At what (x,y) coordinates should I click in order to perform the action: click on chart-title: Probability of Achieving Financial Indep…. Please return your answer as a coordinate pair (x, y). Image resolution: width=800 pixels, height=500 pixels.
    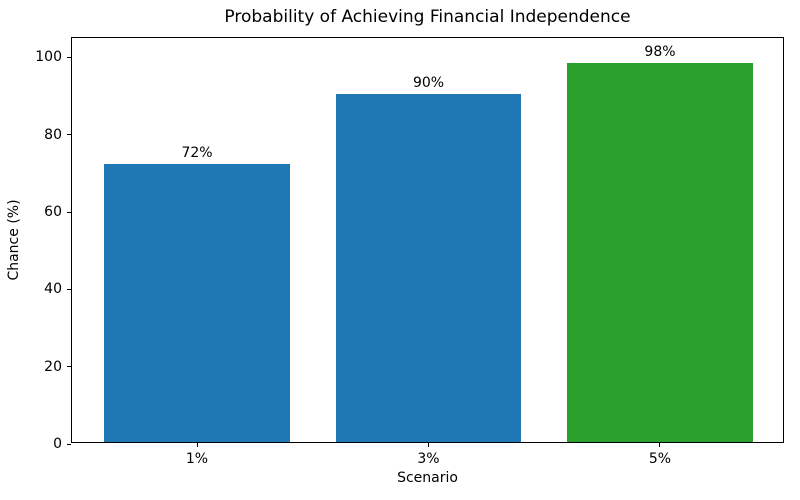
    Looking at the image, I should click on (427, 17).